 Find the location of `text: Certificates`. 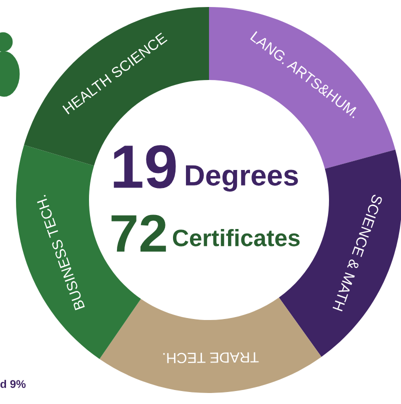

text: Certificates is located at coordinates (236, 237).